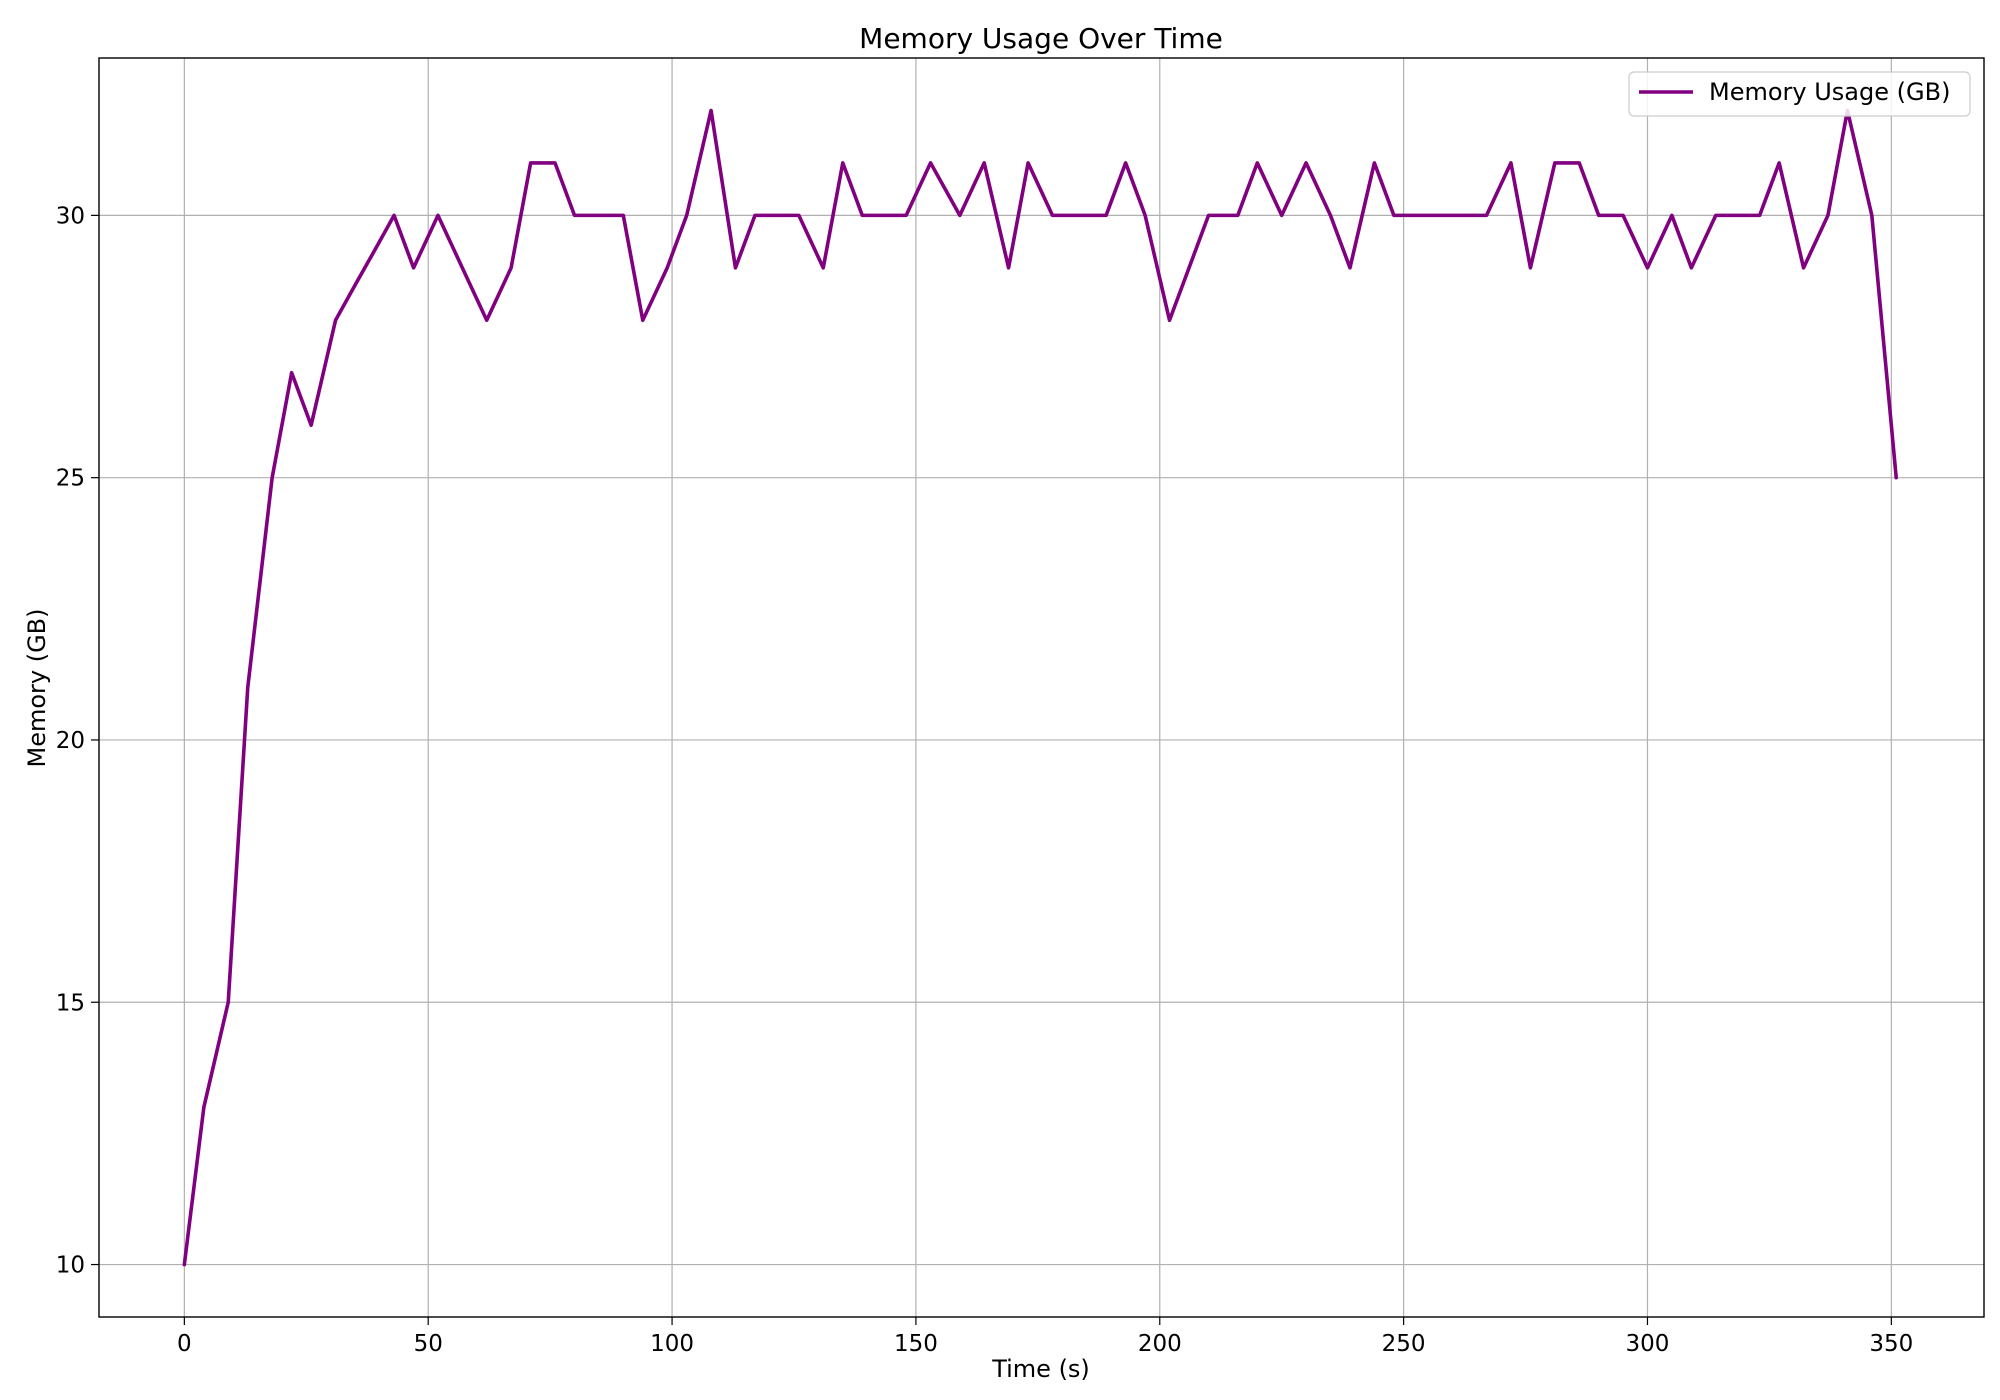 This screenshot has width=2000, height=1400. Describe the element at coordinates (70, 741) in the screenshot. I see `y-tick-label: 20` at that location.